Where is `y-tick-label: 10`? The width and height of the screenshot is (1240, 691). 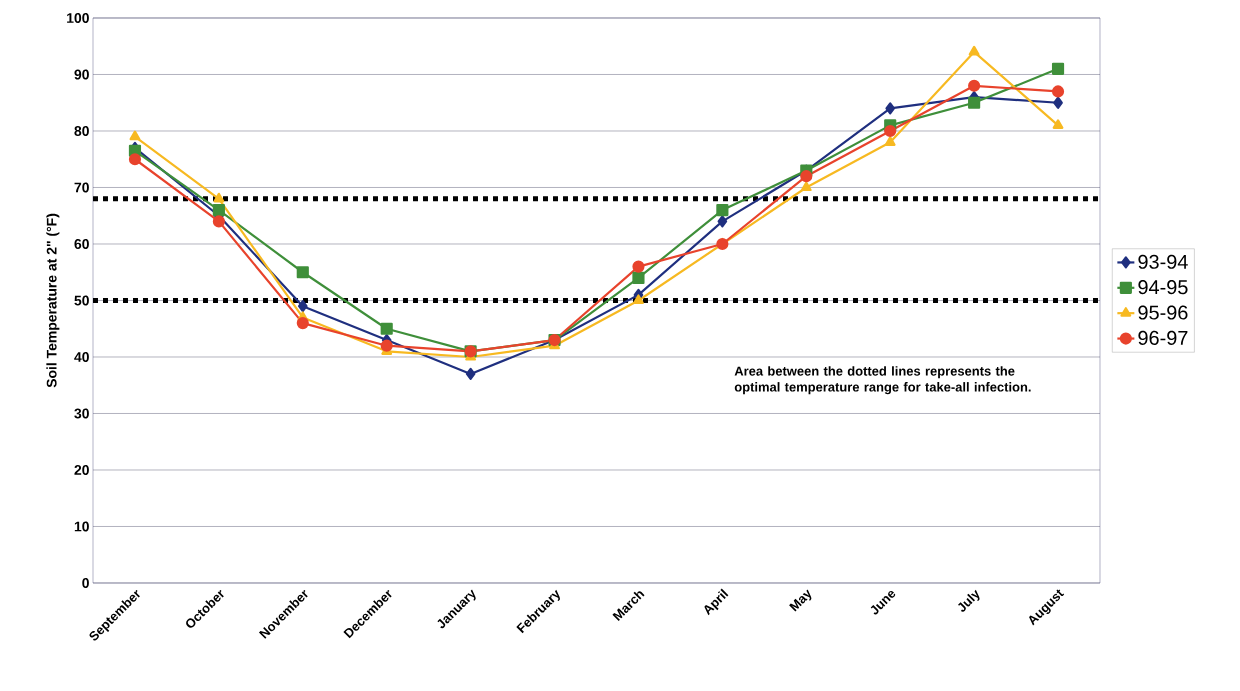
y-tick-label: 10 is located at coordinates (81, 526).